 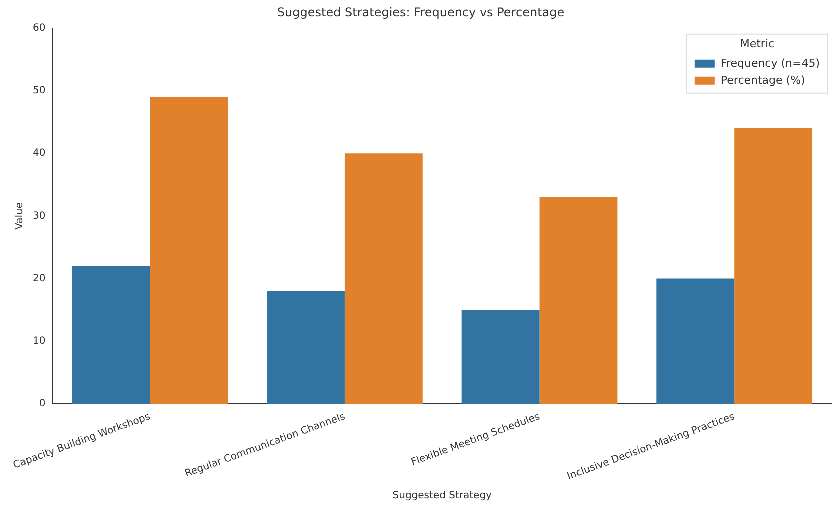 I want to click on y-tick-label: 10, so click(x=39, y=341).